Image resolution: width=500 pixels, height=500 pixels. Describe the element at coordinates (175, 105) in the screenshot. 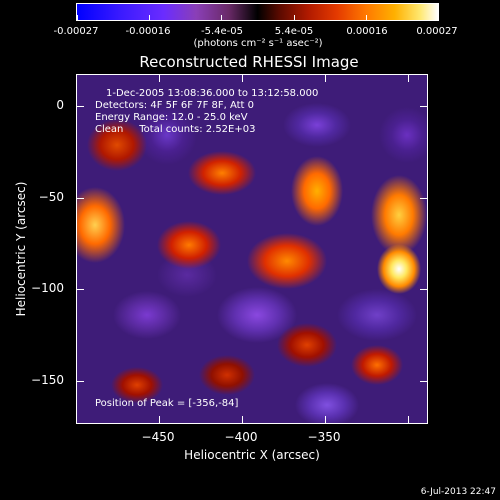

I see `detectors-text: Detectors: 4F 5F 6F 7F 8F, Att 0` at that location.